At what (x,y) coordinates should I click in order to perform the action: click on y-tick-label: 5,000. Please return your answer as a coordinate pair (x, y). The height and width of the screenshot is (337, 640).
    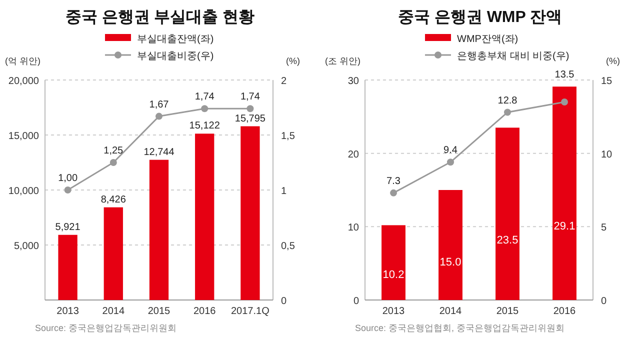
    Looking at the image, I should click on (27, 246).